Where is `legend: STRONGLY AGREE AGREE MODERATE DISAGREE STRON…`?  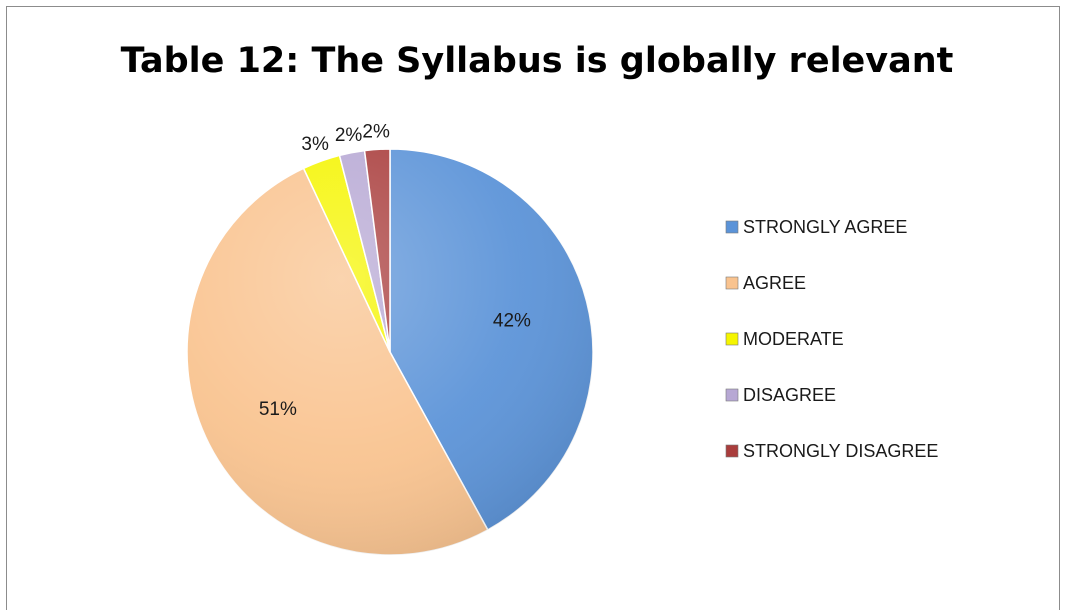
legend: STRONGLY AGREE AGREE MODERATE DISAGREE STRON… is located at coordinates (831, 339).